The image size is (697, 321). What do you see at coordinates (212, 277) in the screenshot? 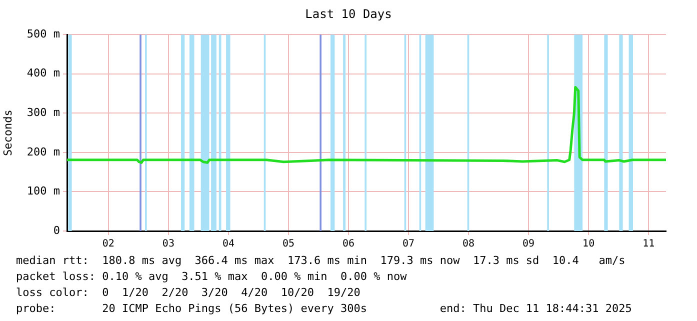
I see `text: packet loss: 0.10 % avg 3.51 % max 0.00 % min 0.00 % now` at bounding box center [212, 277].